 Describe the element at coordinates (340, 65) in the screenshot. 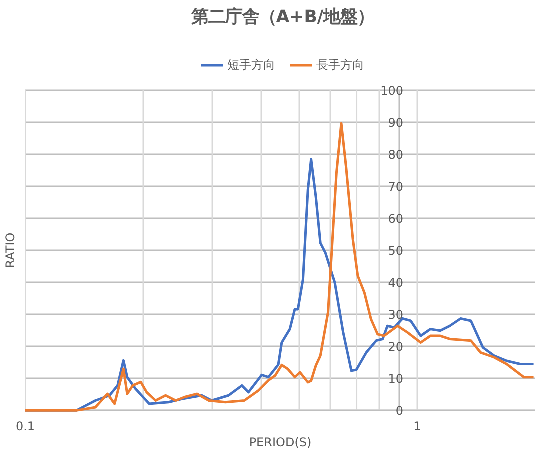

I see `legend-label: 長手方向` at that location.